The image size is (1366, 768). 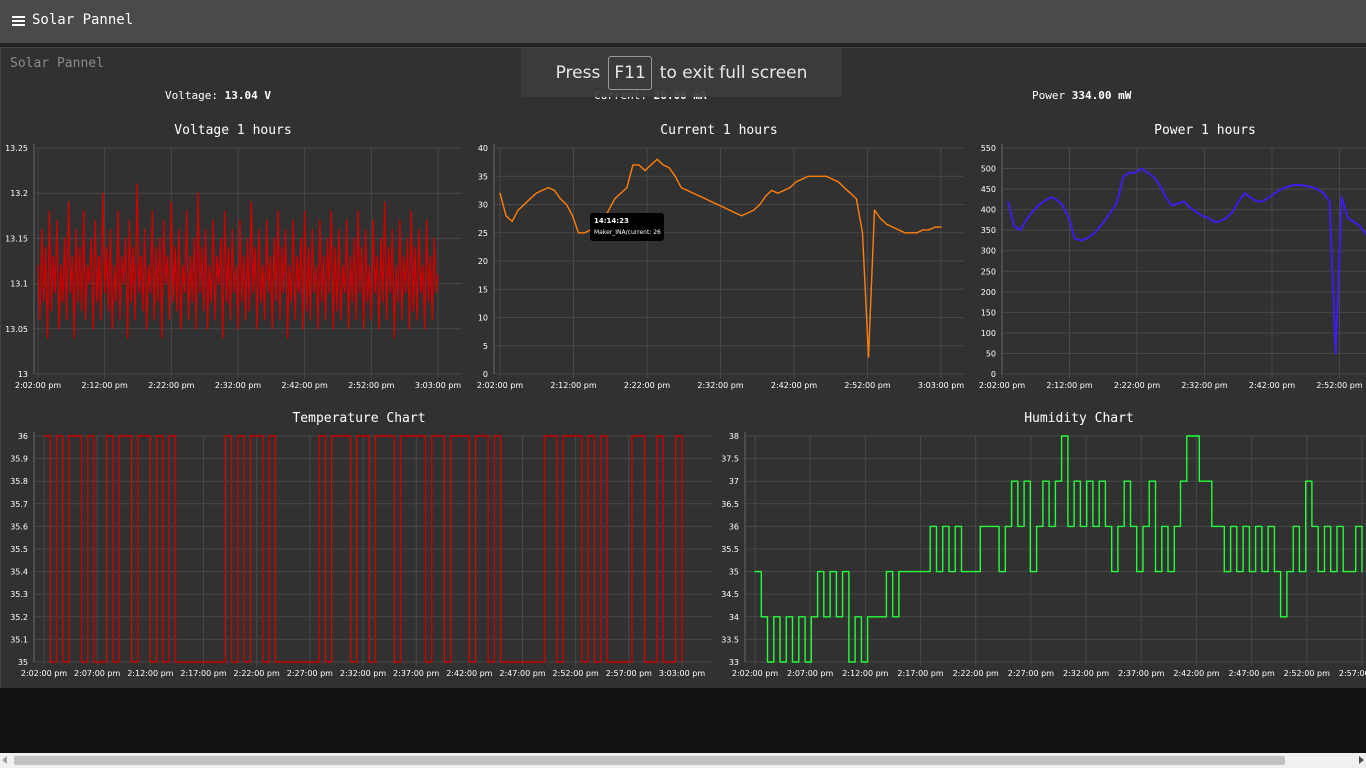 What do you see at coordinates (19, 549) in the screenshot?
I see `y-tick-label: 35.5` at bounding box center [19, 549].